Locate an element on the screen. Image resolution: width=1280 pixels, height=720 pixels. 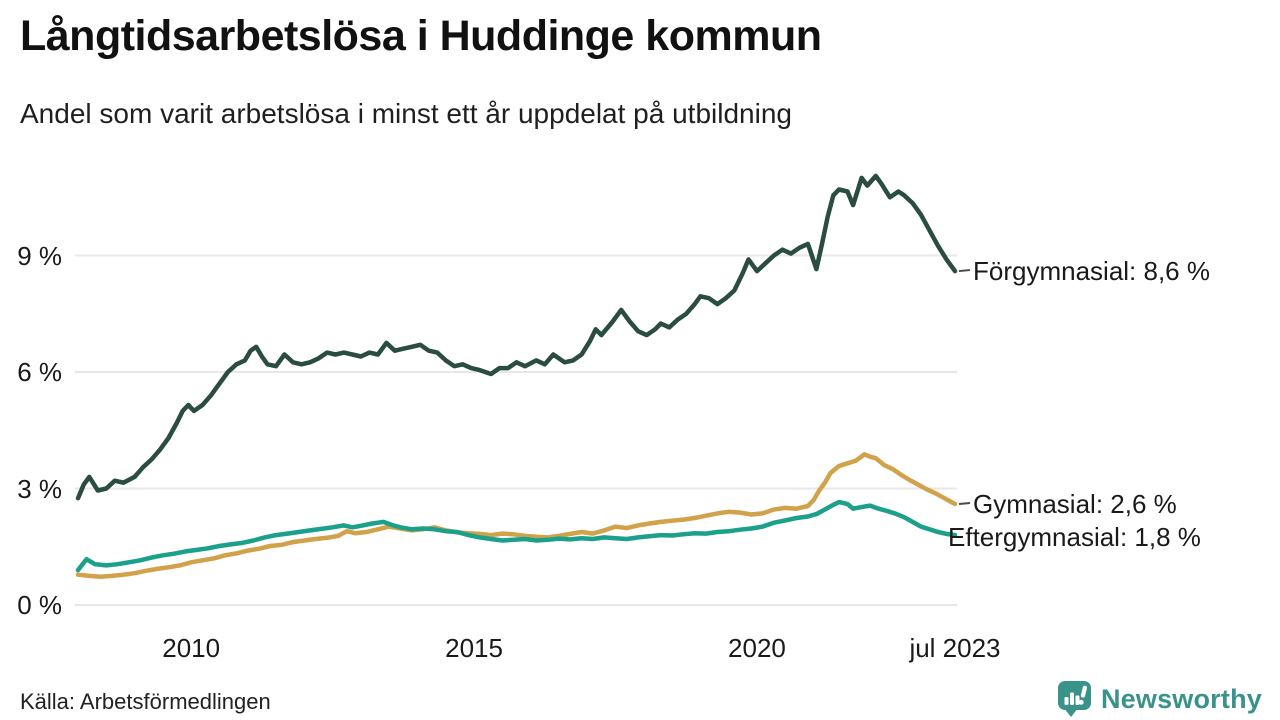
series-label-forgymnasial: Förgymnasial: 8,6 % is located at coordinates (1091, 271).